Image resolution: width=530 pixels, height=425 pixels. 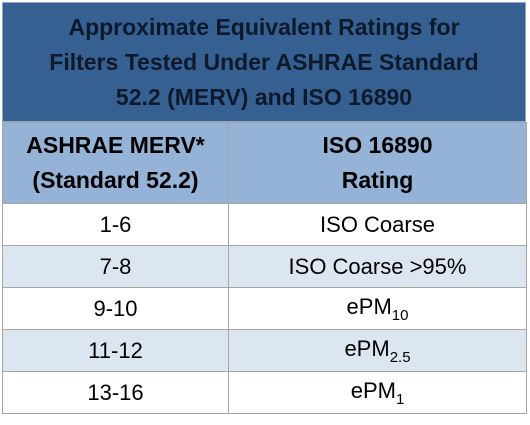 I want to click on merv-text: 1-6, so click(x=115, y=224).